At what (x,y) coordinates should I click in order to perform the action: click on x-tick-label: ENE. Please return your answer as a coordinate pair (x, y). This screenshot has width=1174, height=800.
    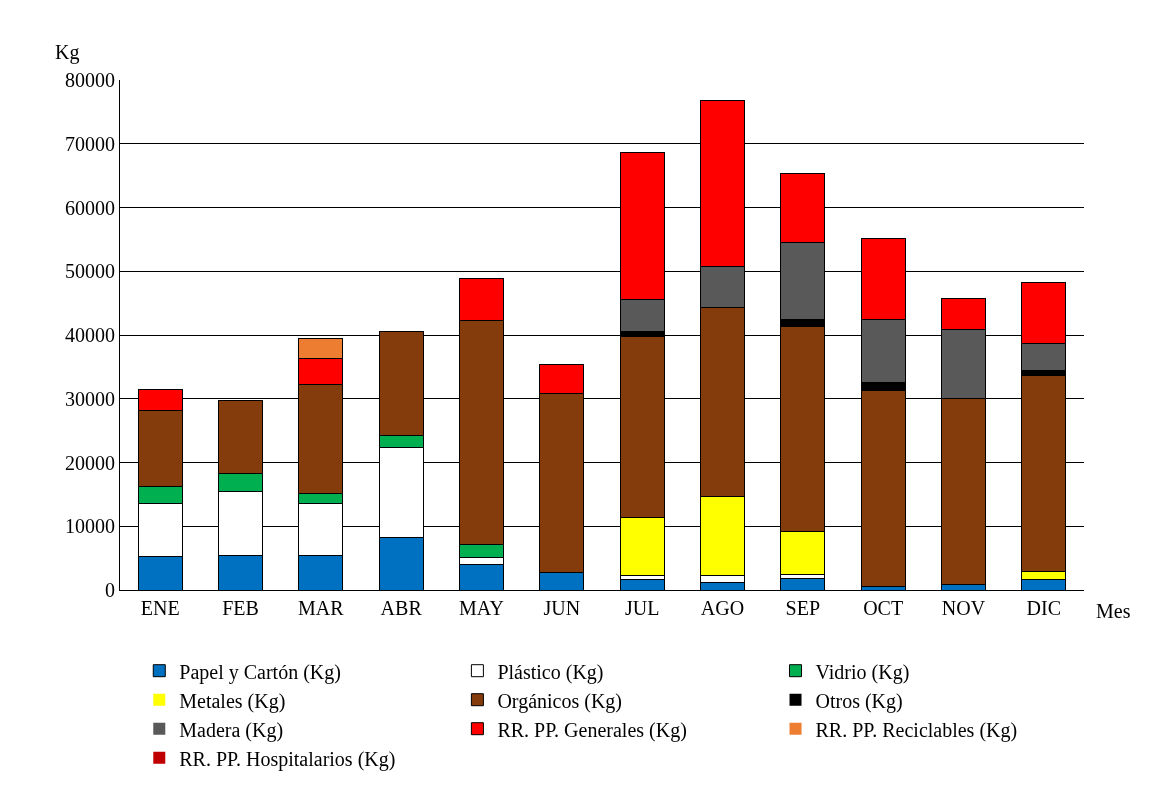
    Looking at the image, I should click on (160, 608).